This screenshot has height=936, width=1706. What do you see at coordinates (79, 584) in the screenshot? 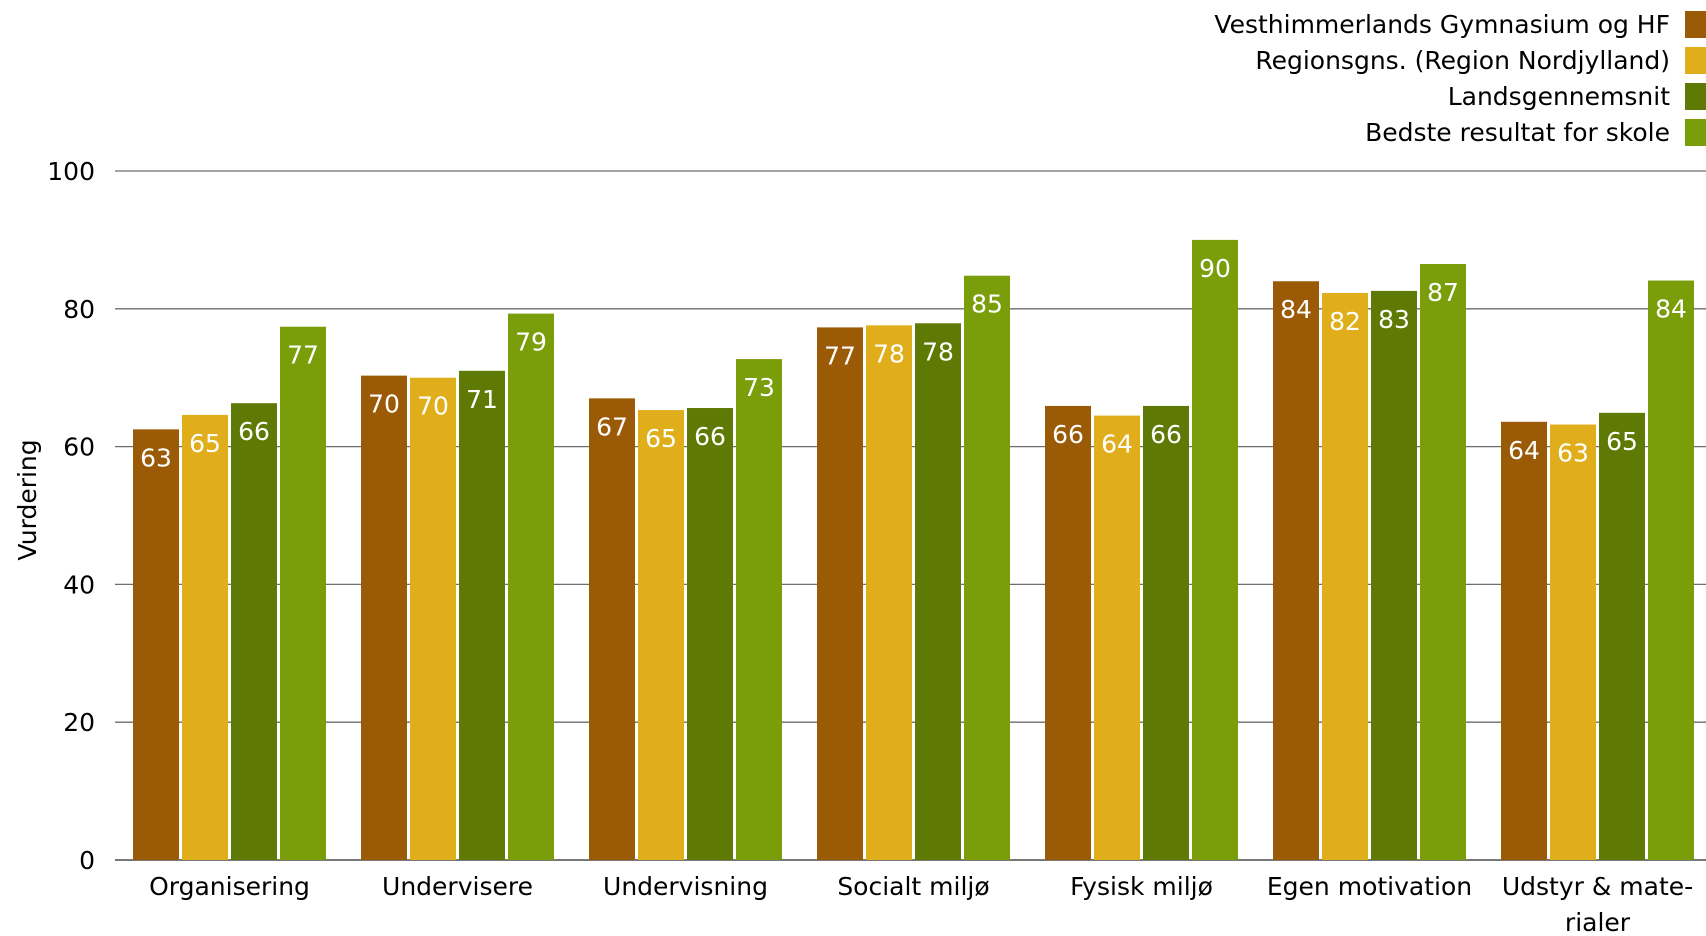
I see `y-tick-label: 40` at bounding box center [79, 584].